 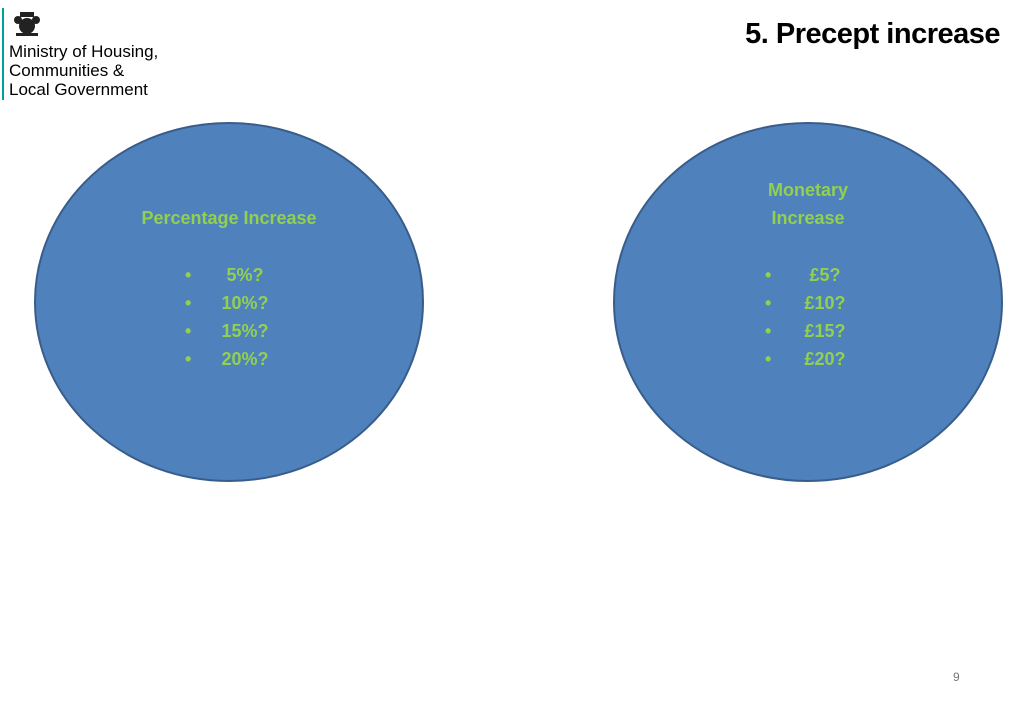 I want to click on organisation-line: Communities &, so click(x=67, y=70).